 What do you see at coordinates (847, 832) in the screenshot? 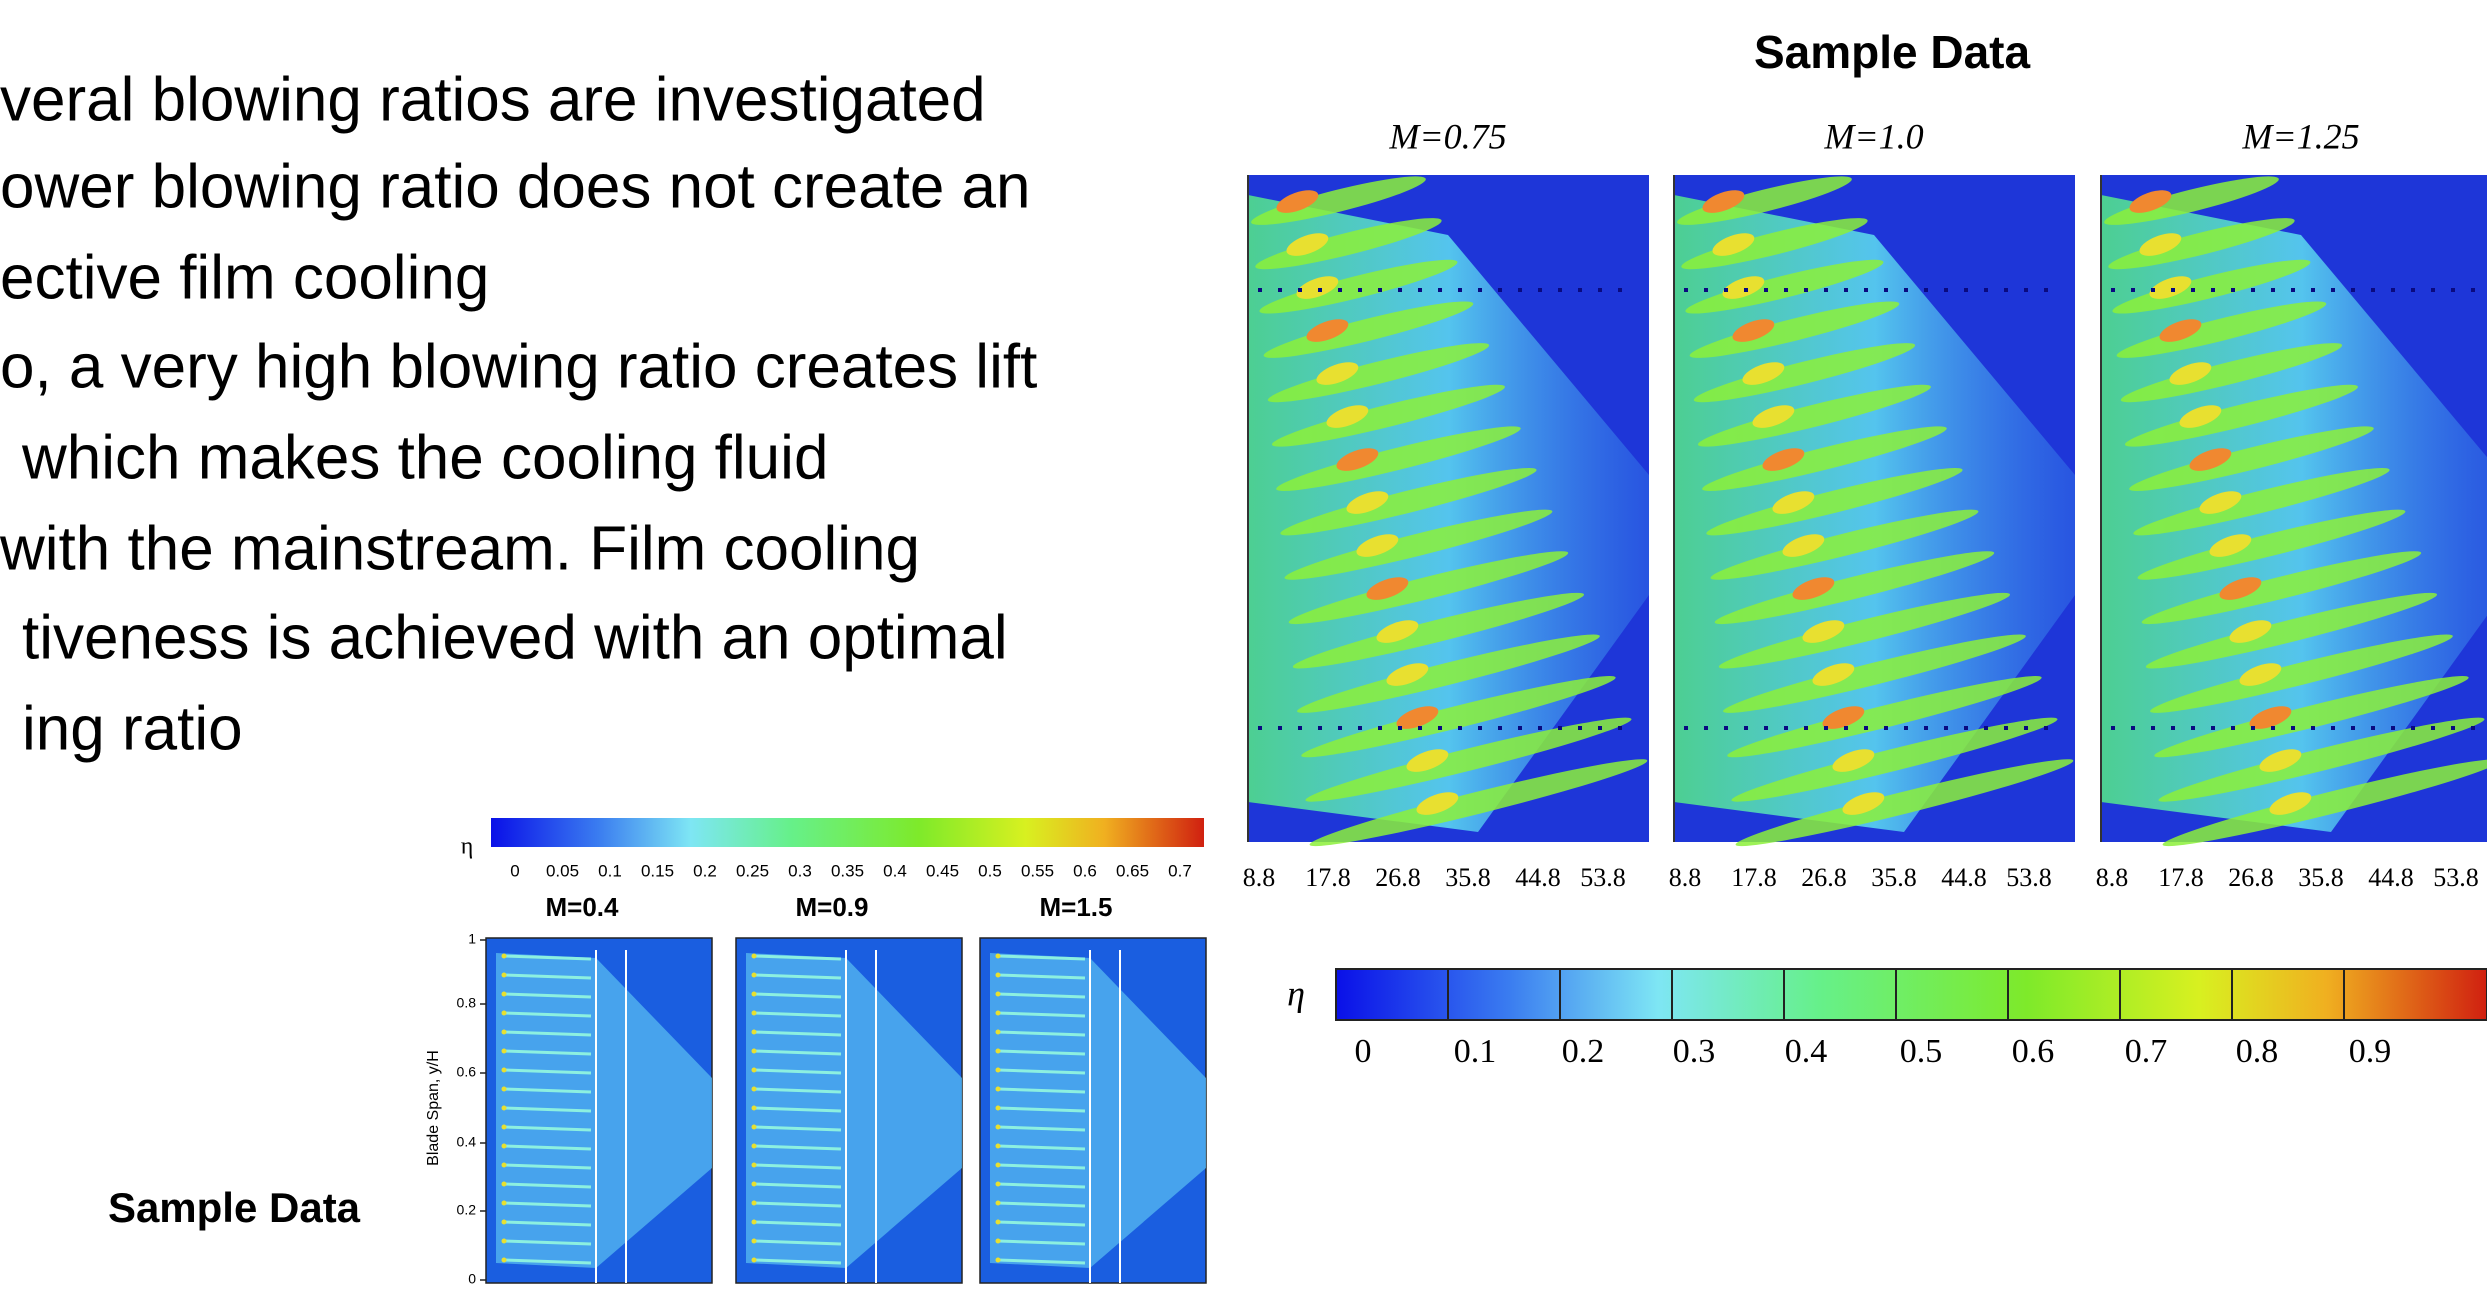
I see `colorbar` at bounding box center [847, 832].